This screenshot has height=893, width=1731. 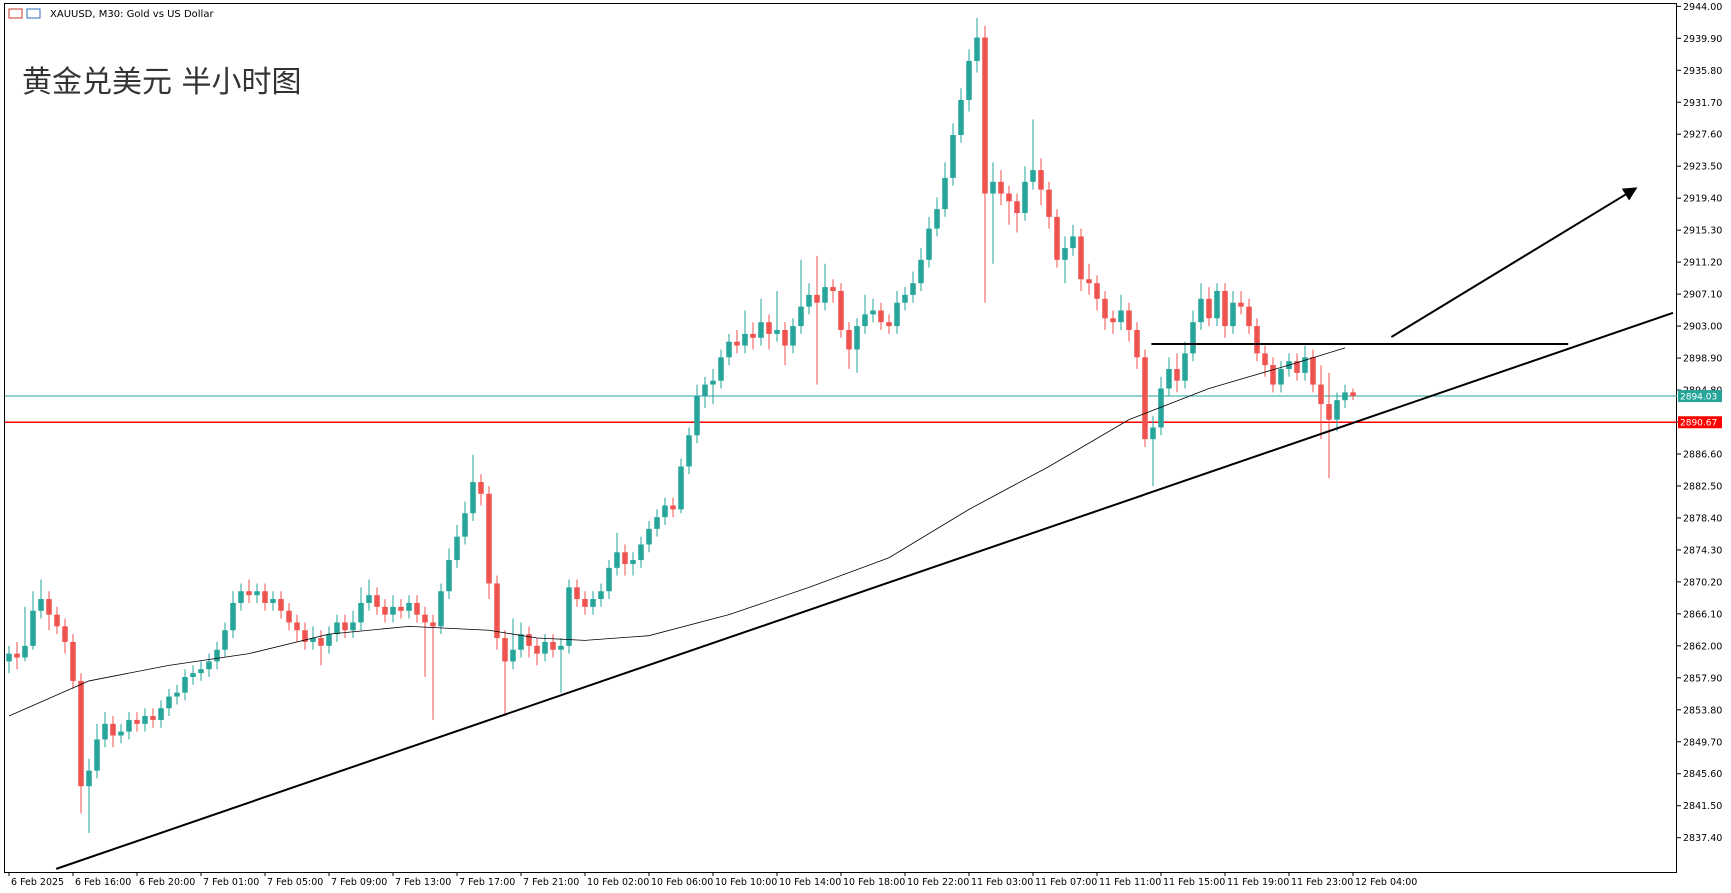 I want to click on x-tick-label: 11 Feb 15:00, so click(x=1194, y=882).